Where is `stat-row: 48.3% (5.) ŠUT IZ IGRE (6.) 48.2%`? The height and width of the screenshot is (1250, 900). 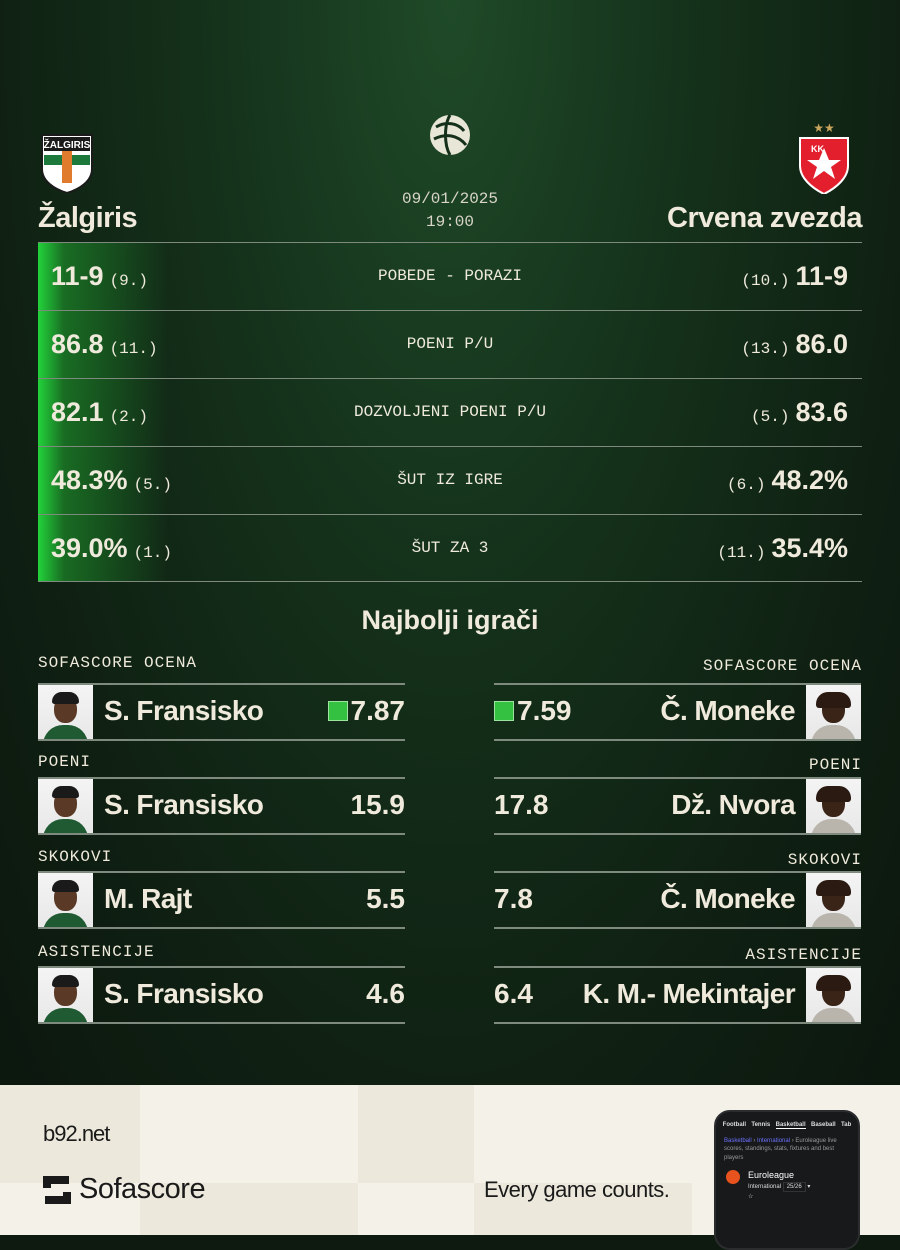
stat-row: 48.3% (5.) ŠUT IZ IGRE (6.) 48.2% is located at coordinates (450, 480).